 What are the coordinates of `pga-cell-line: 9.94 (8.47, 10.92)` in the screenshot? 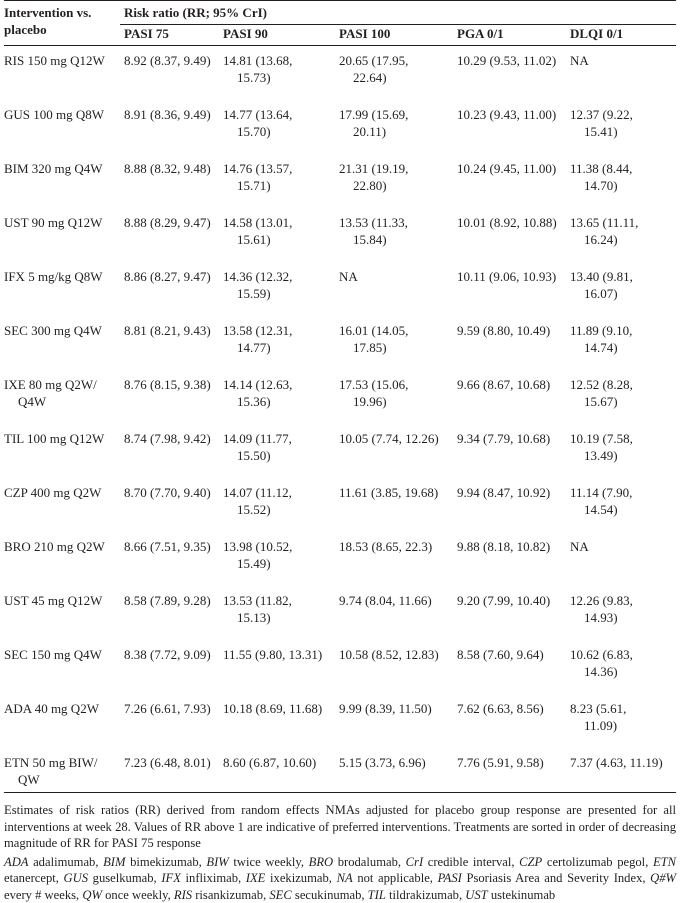 It's located at (511, 492).